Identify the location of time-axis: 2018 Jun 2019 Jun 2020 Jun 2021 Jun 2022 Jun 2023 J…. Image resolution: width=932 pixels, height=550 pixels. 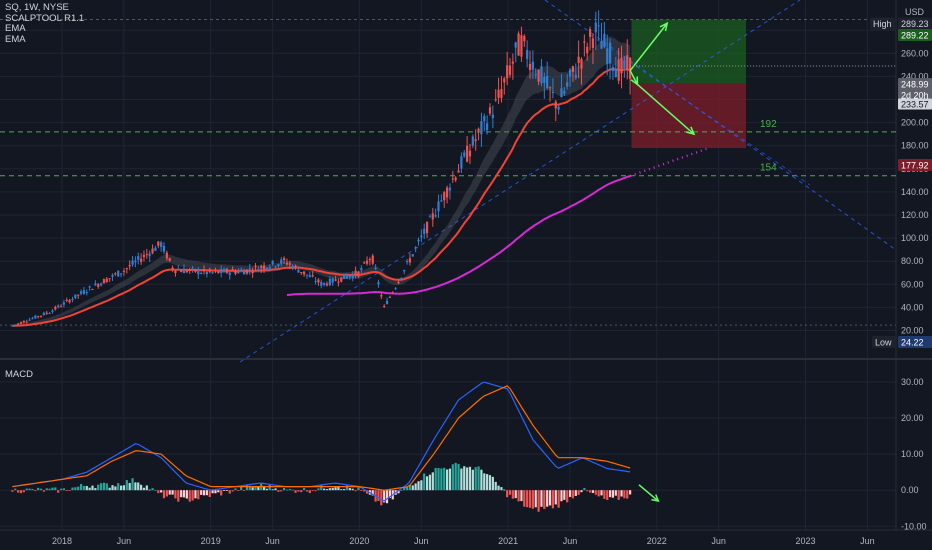
(463, 541).